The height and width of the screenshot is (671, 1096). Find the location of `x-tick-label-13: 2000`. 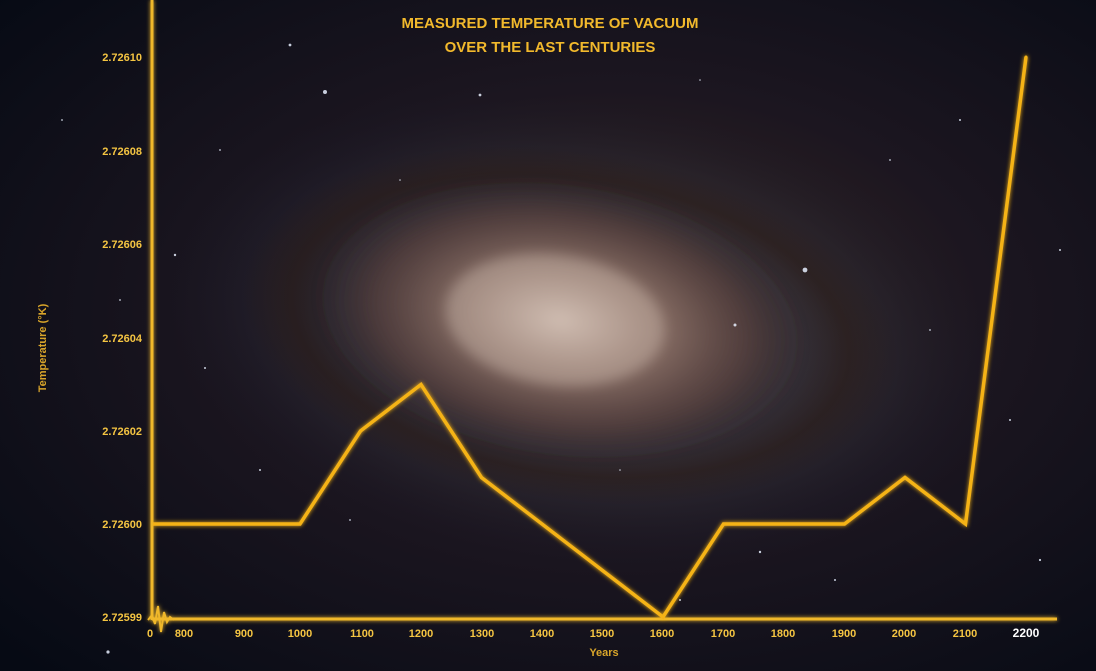

x-tick-label-13: 2000 is located at coordinates (904, 634).